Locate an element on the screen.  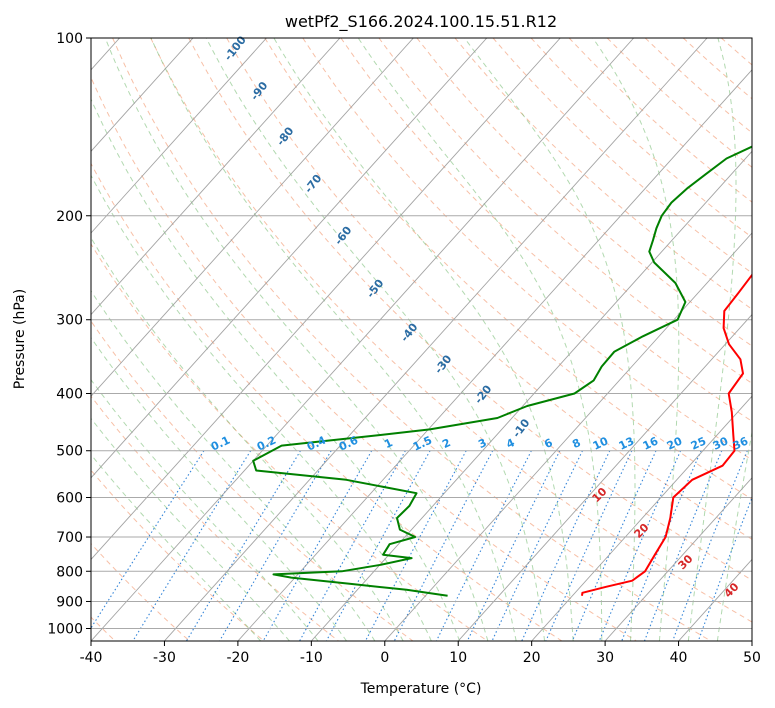
mixing-ratio-label: 16 is located at coordinates (651, 443).